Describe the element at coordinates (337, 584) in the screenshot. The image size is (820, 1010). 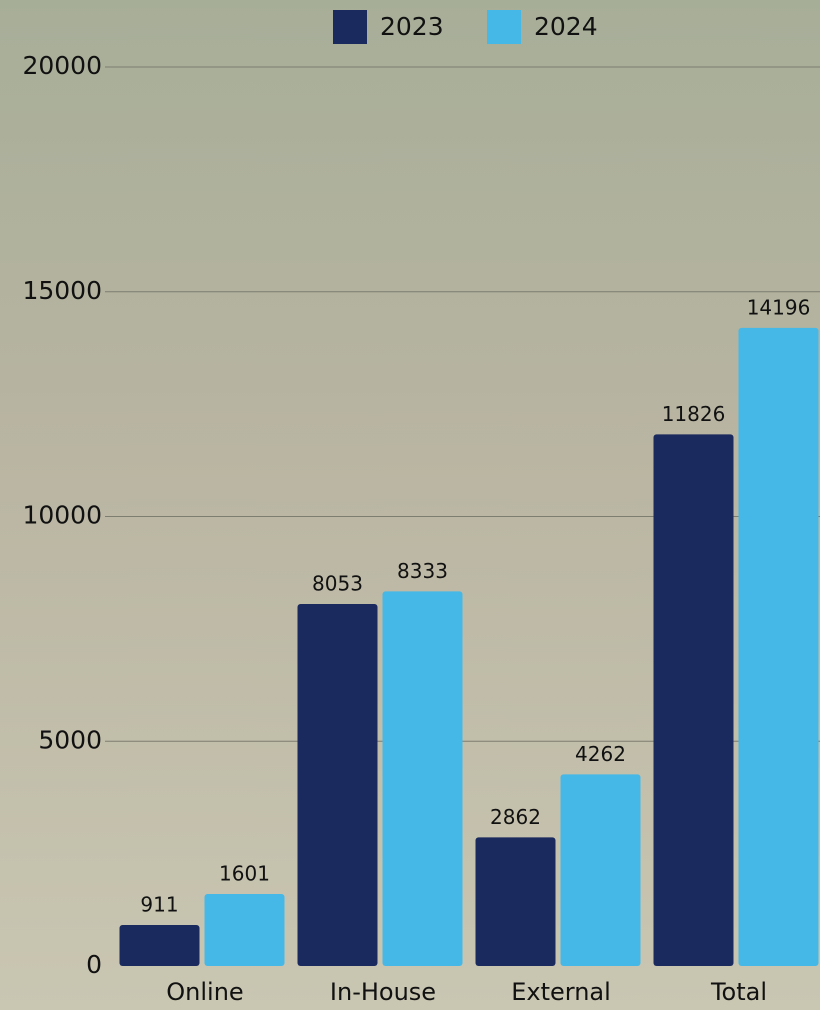
I see `value-label: 8053` at that location.